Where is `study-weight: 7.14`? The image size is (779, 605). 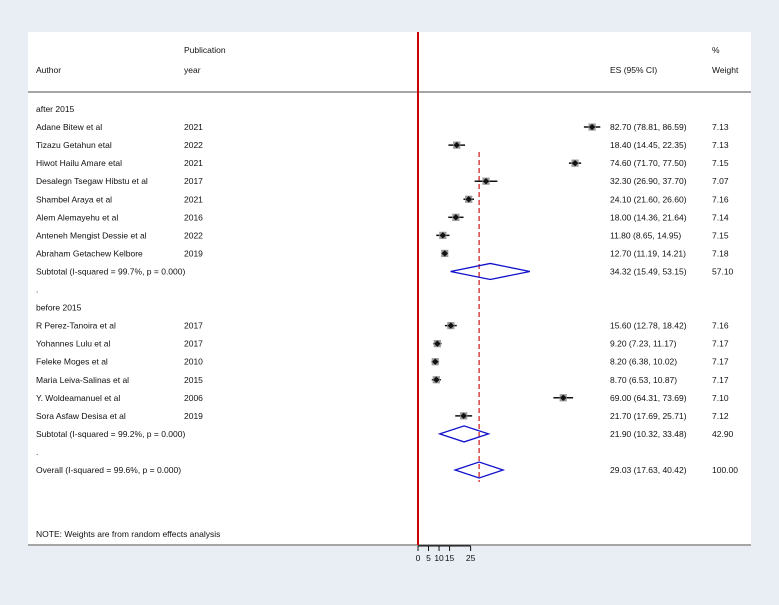
study-weight: 7.14 is located at coordinates (720, 217).